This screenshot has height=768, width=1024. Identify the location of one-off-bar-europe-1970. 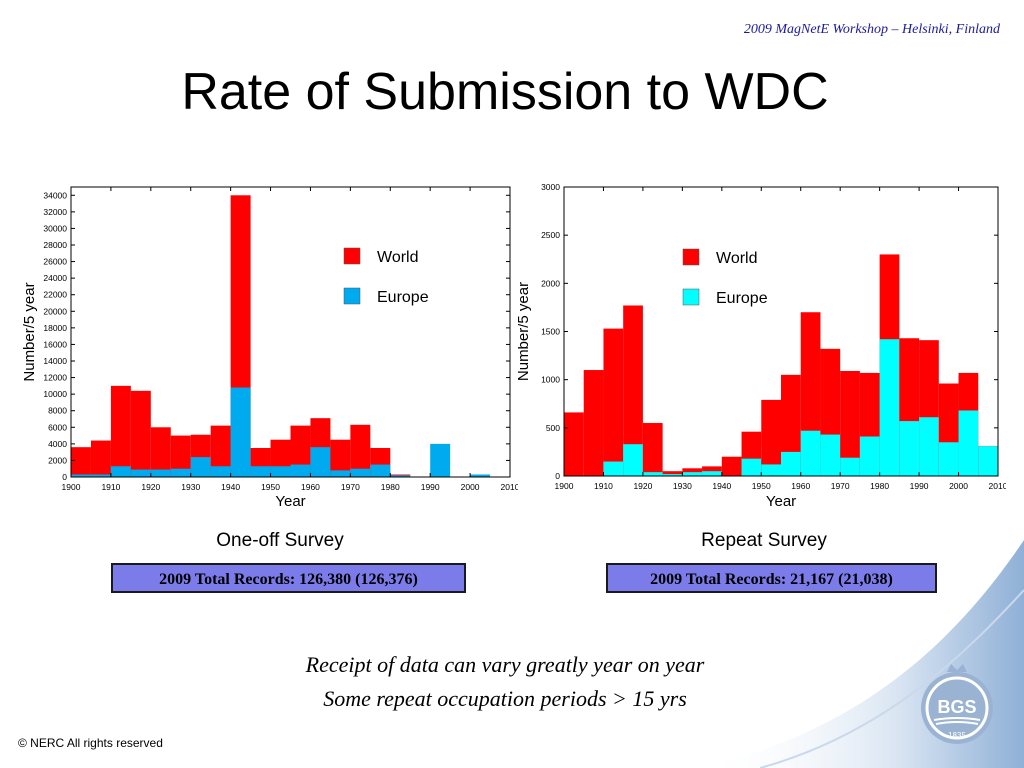
(360, 472).